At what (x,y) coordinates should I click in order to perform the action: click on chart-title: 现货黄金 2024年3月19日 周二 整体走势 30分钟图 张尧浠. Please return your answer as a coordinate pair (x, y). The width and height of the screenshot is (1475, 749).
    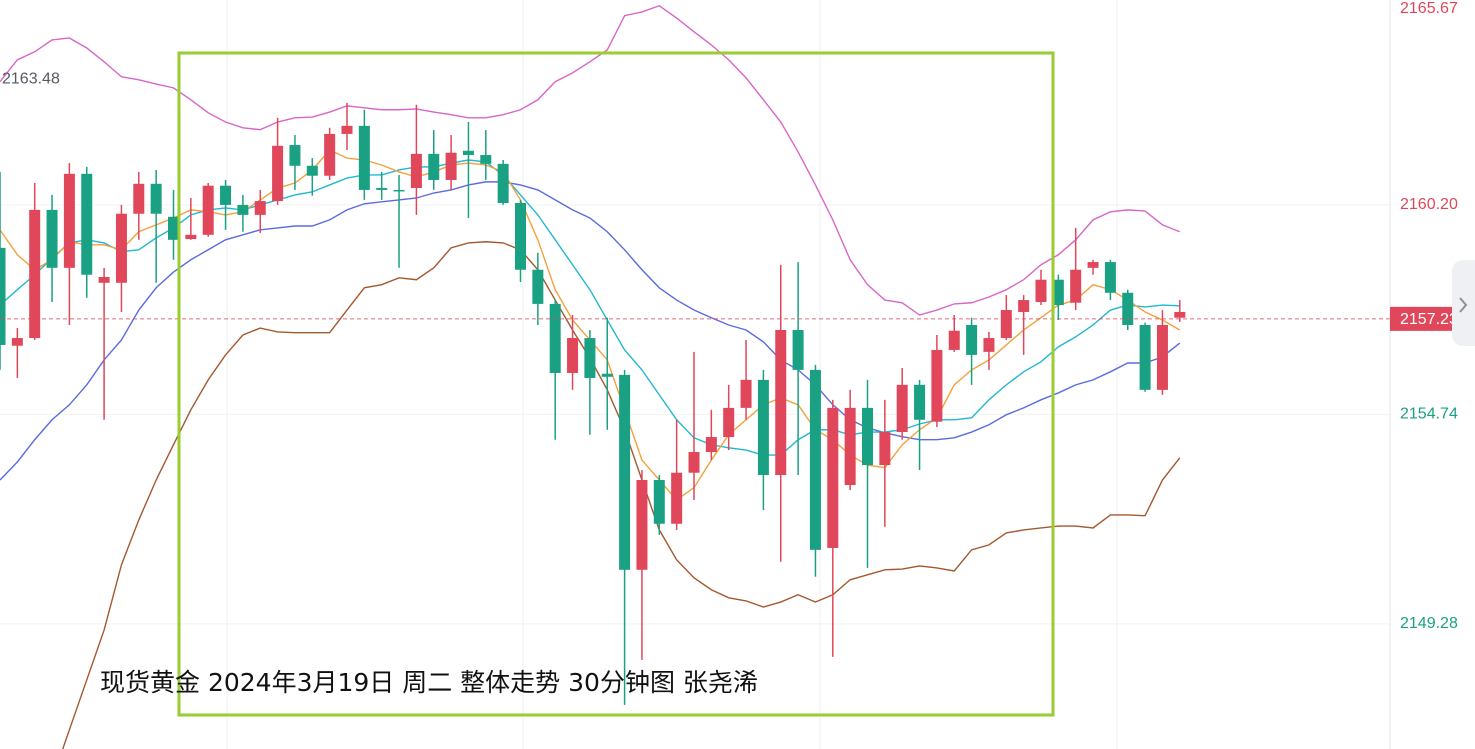
    Looking at the image, I should click on (429, 682).